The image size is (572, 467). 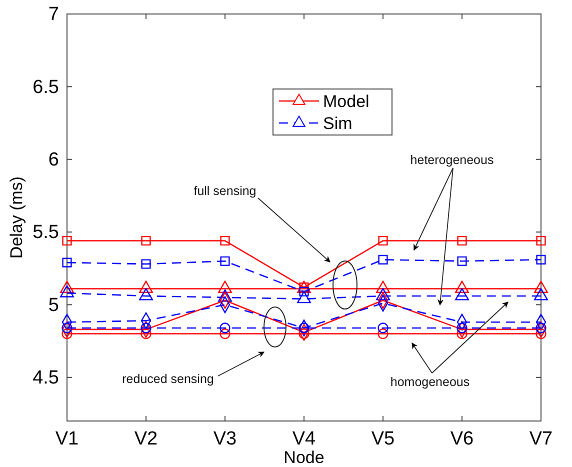 What do you see at coordinates (383, 439) in the screenshot?
I see `x-tick-label: V5` at bounding box center [383, 439].